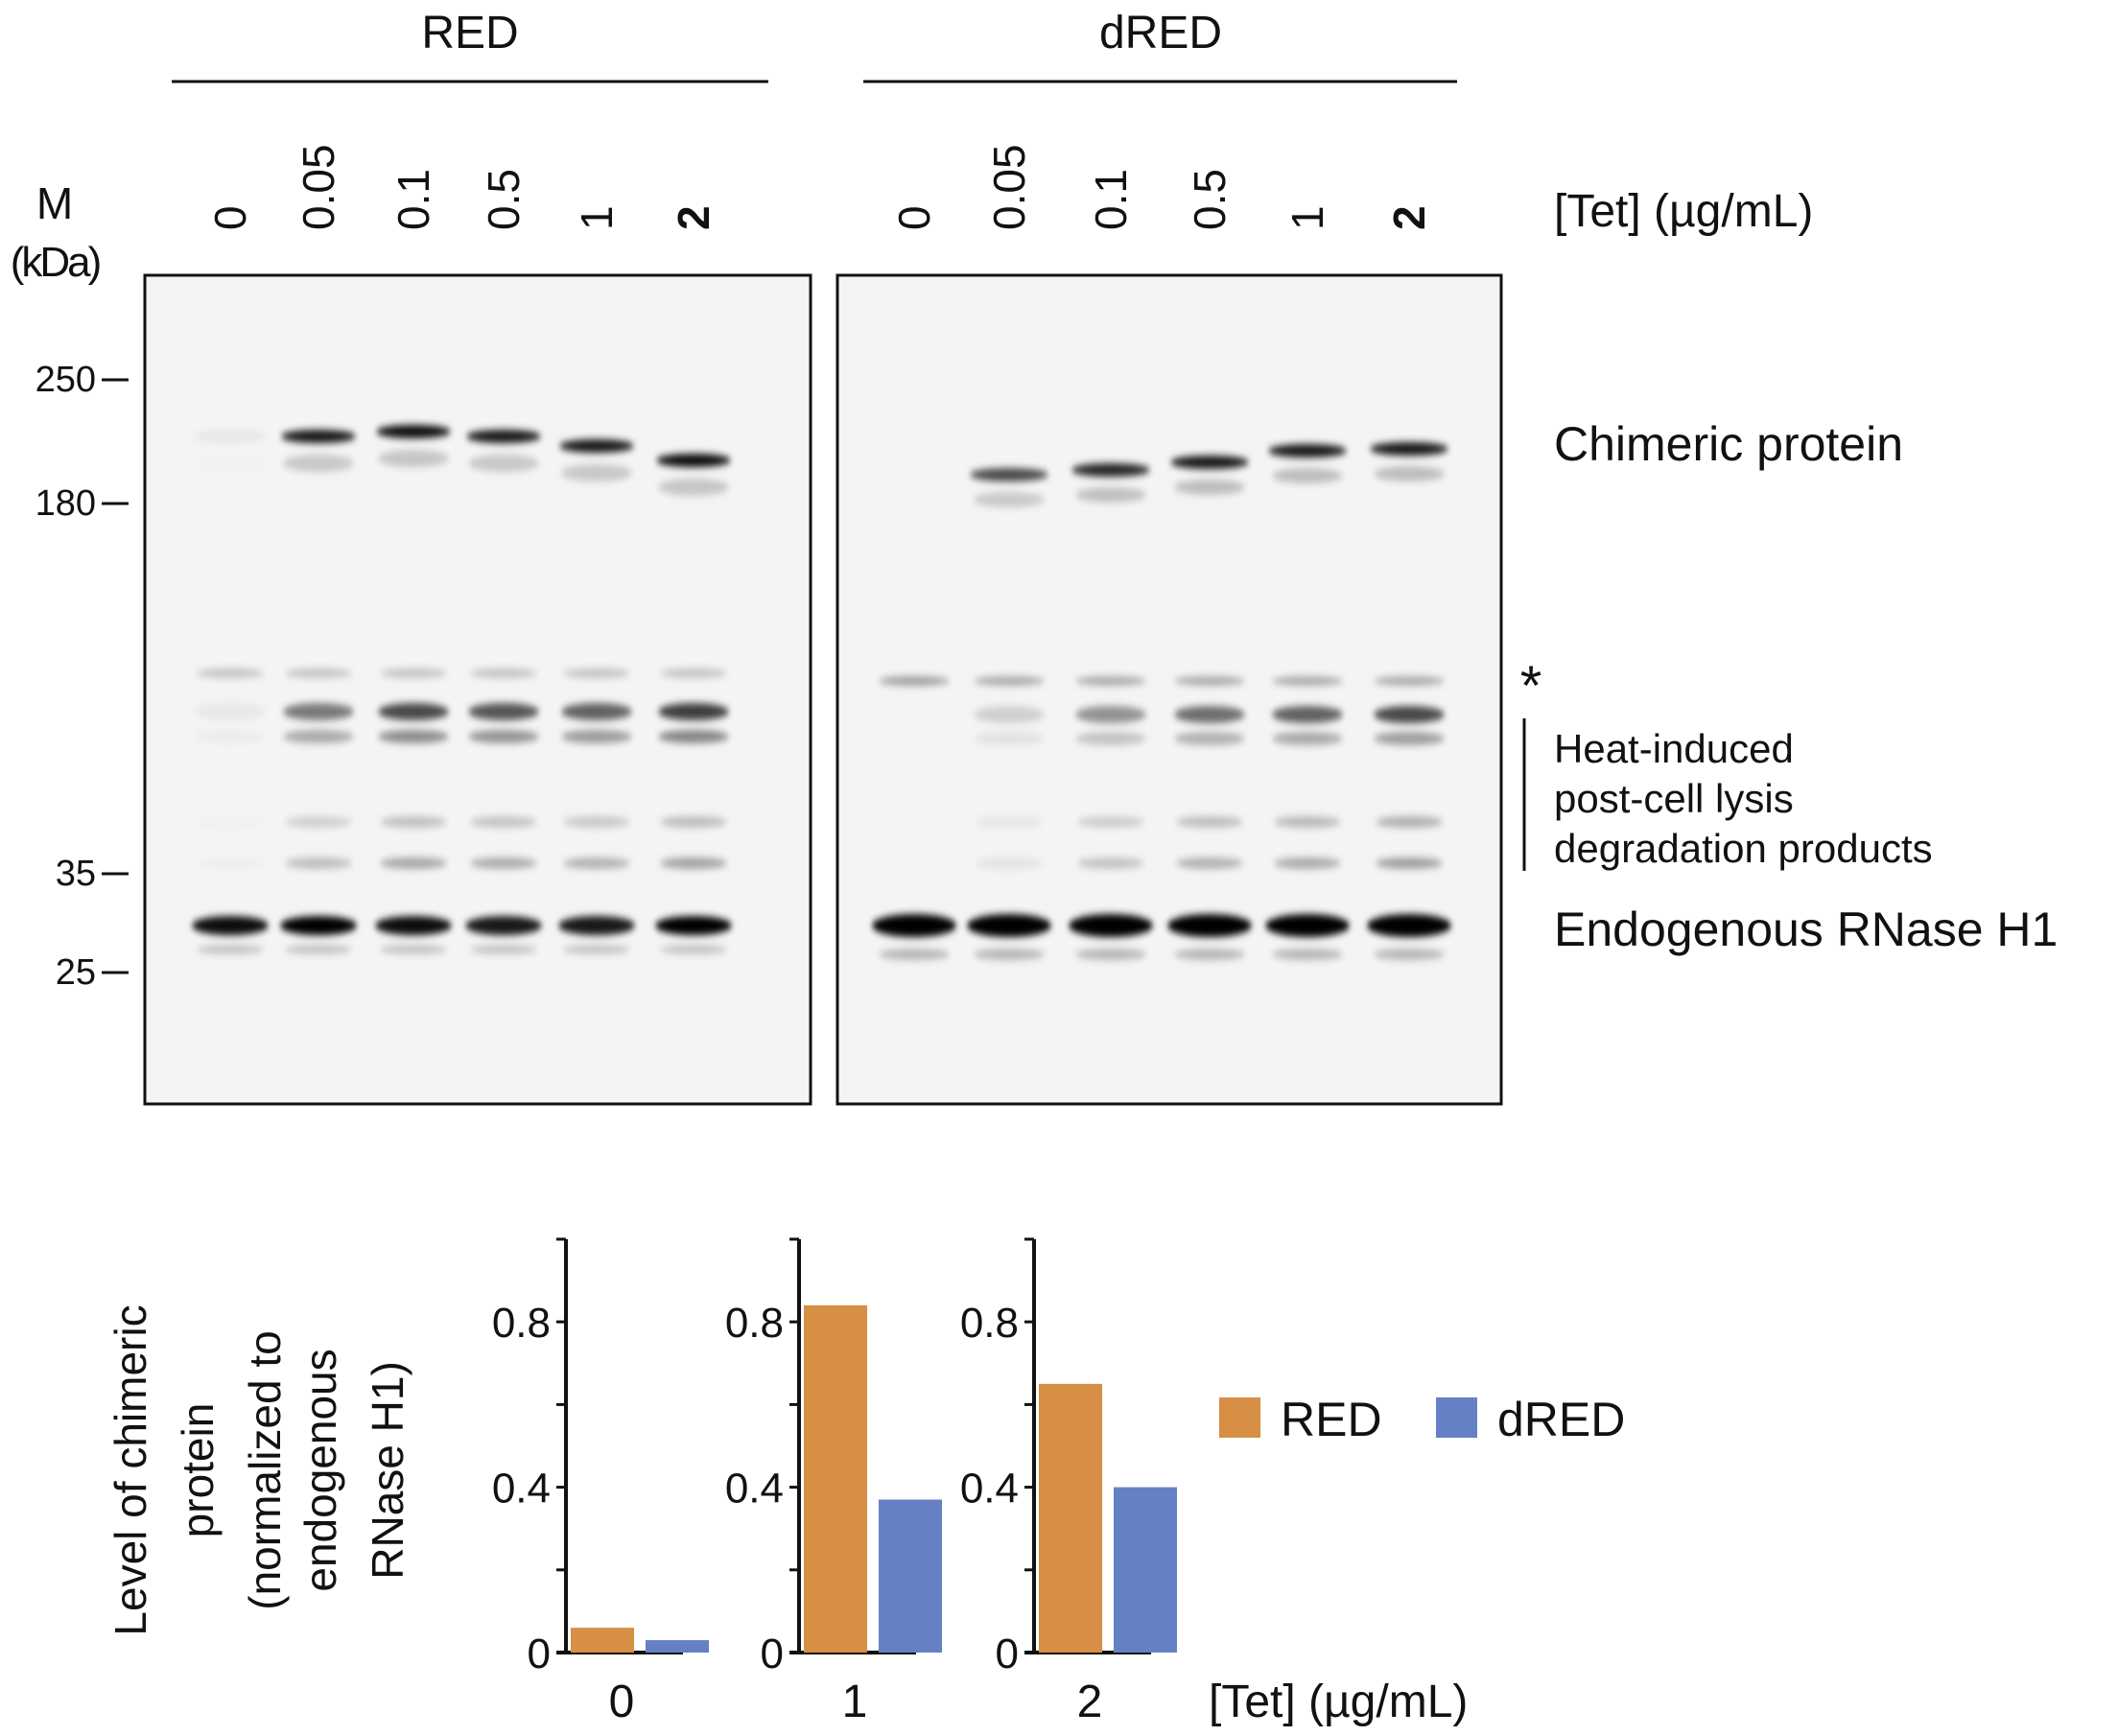 This screenshot has height=1736, width=2118. What do you see at coordinates (130, 1469) in the screenshot?
I see `svg-text: Level of chimeric` at bounding box center [130, 1469].